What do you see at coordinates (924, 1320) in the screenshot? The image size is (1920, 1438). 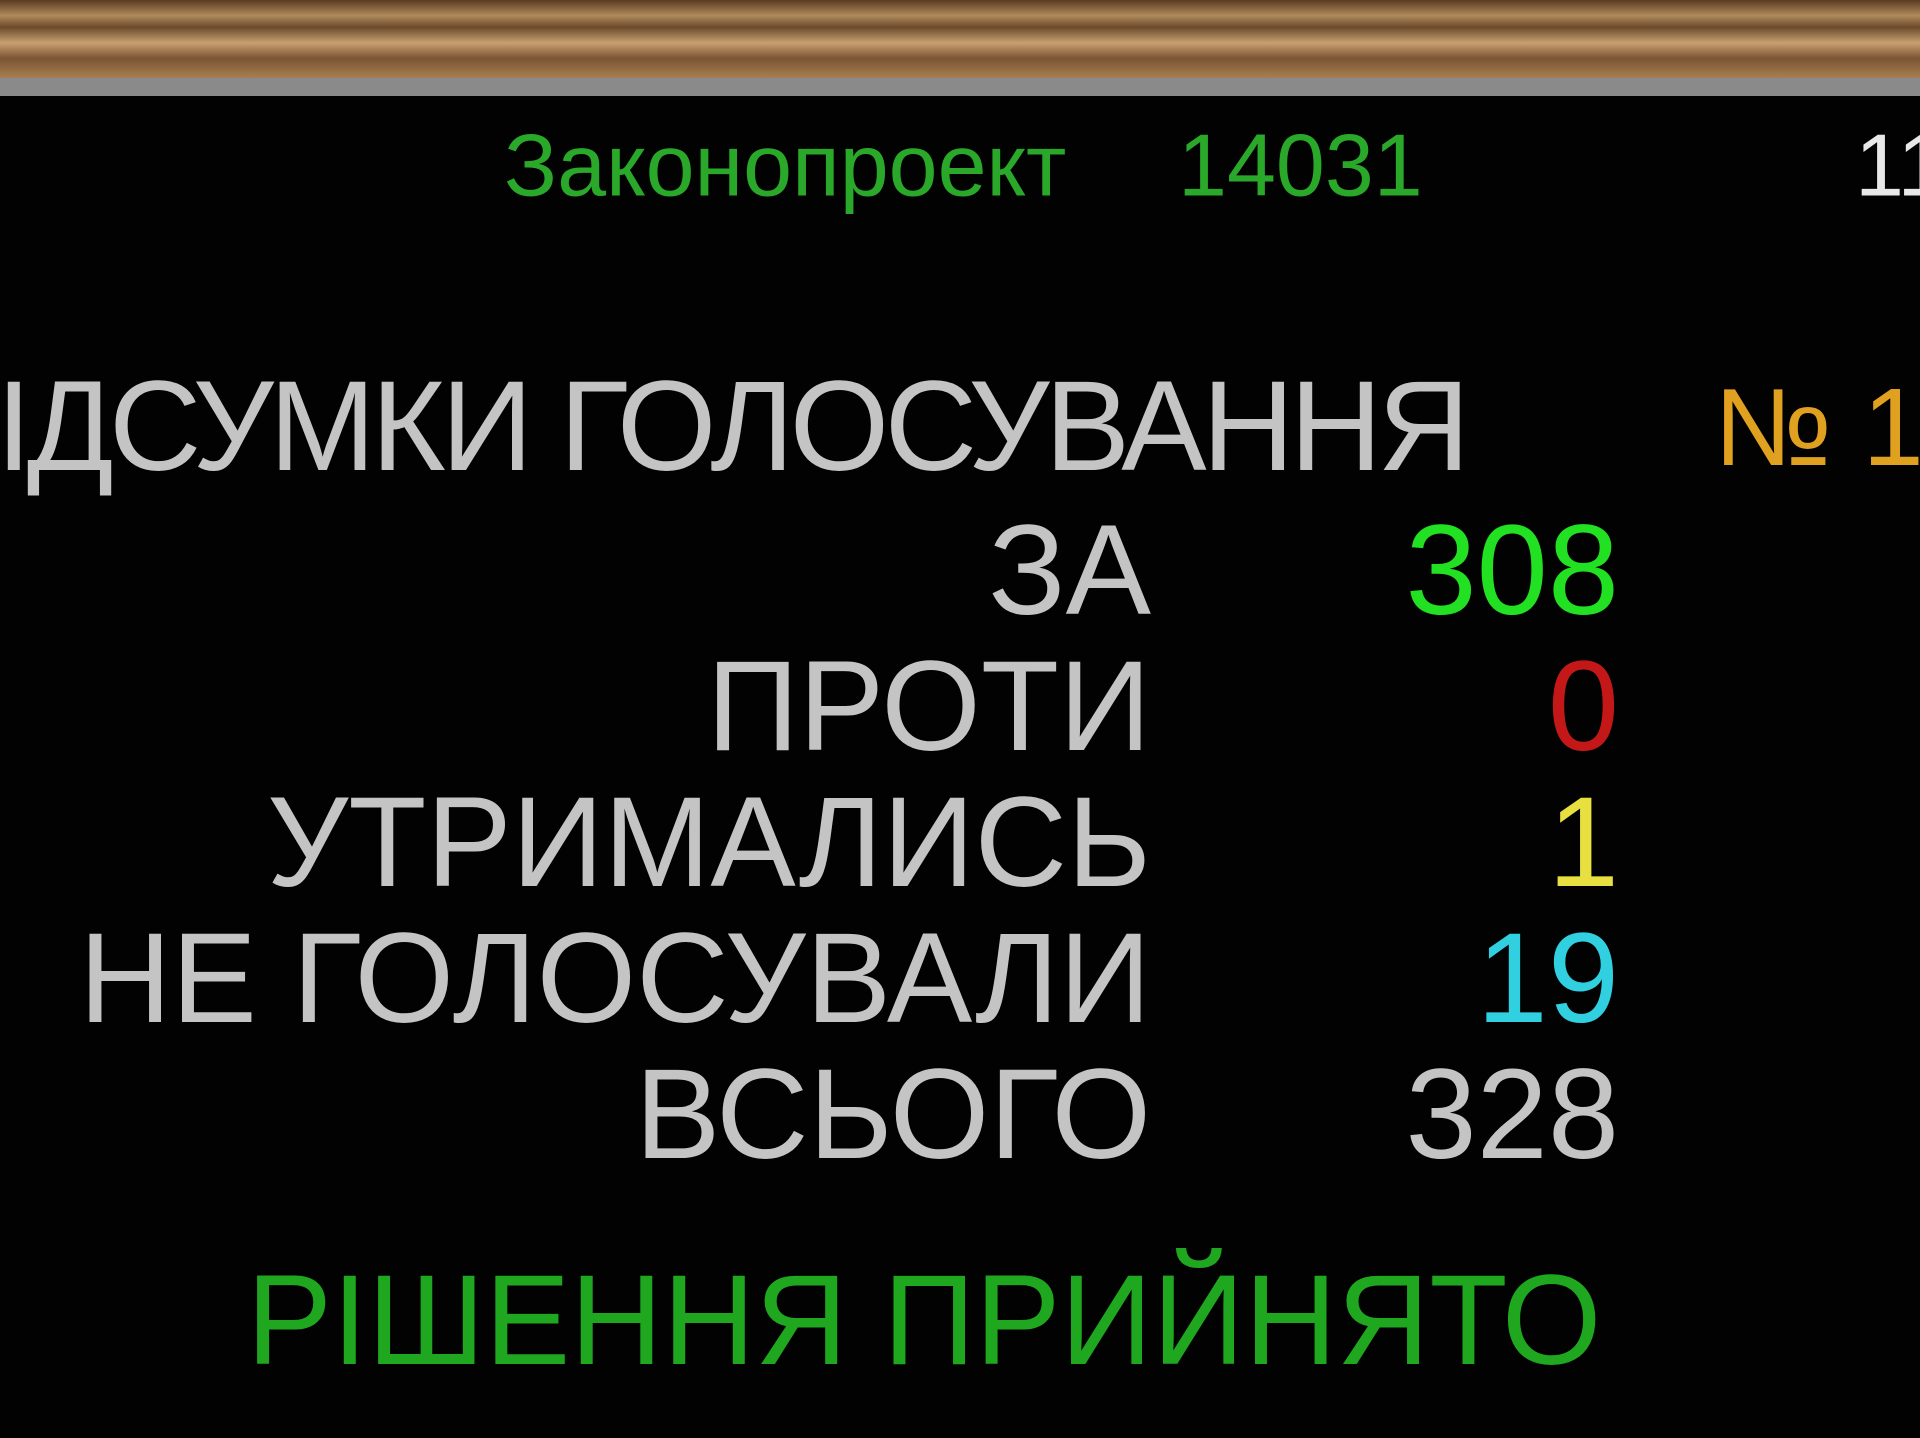 I see `decision: РІШЕННЯ ПРИЙНЯТО` at bounding box center [924, 1320].